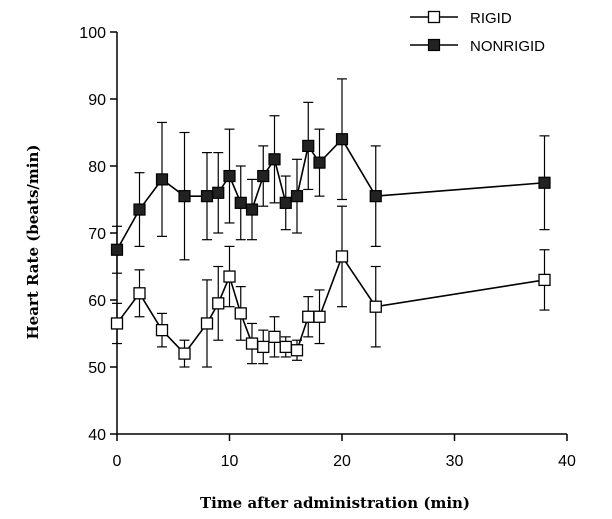  Describe the element at coordinates (507, 46) in the screenshot. I see `legend-label: NONRIGID` at that location.